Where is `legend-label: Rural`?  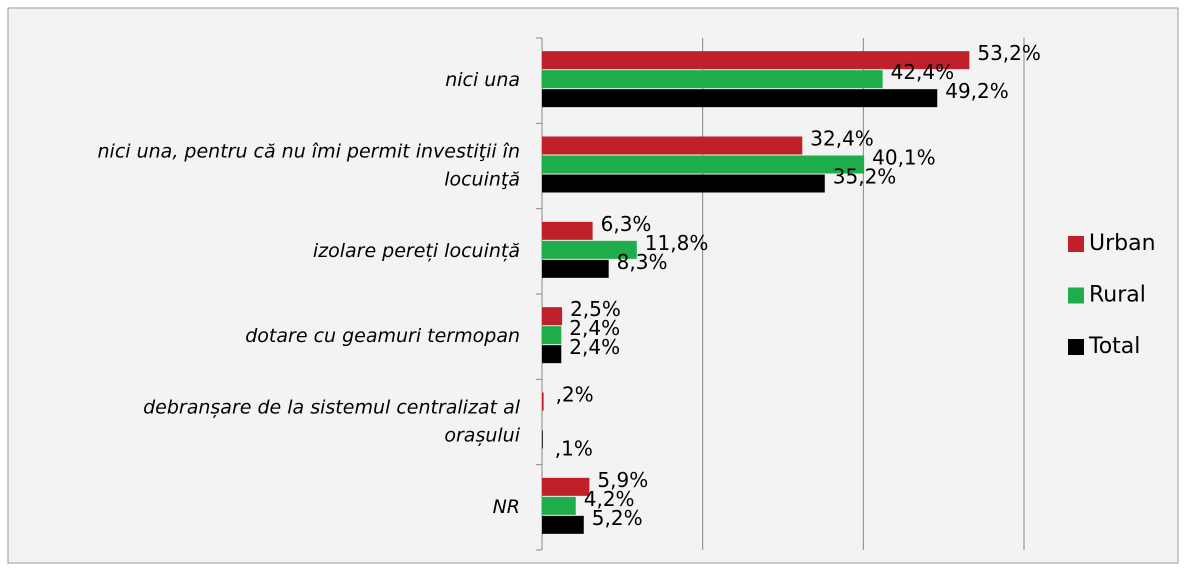 legend-label: Rural is located at coordinates (1117, 295).